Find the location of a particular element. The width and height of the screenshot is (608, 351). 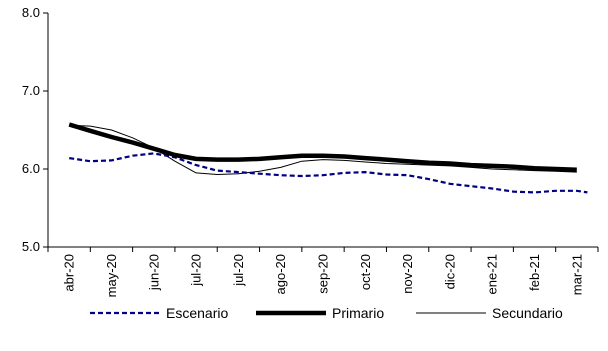

x-tick-label: nov-20 is located at coordinates (407, 274).